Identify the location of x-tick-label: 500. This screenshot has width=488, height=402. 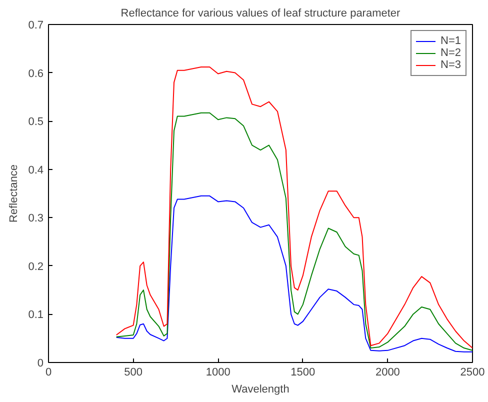
(133, 372).